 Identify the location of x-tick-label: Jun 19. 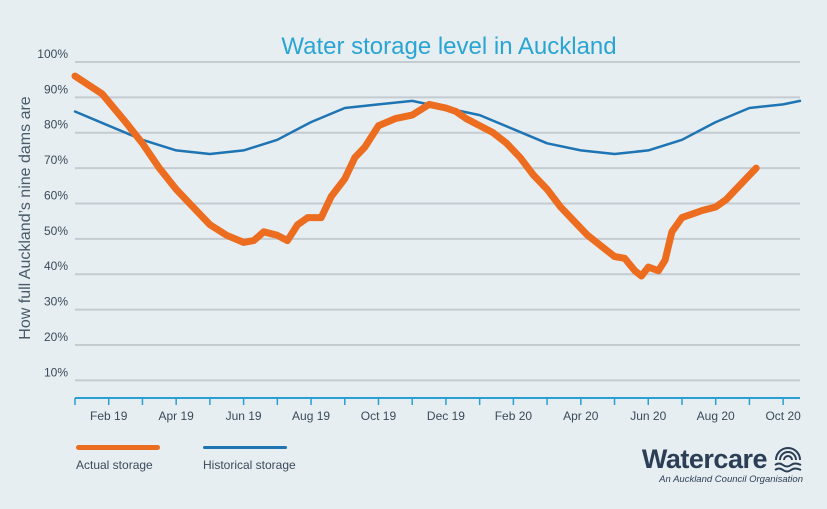
(244, 416).